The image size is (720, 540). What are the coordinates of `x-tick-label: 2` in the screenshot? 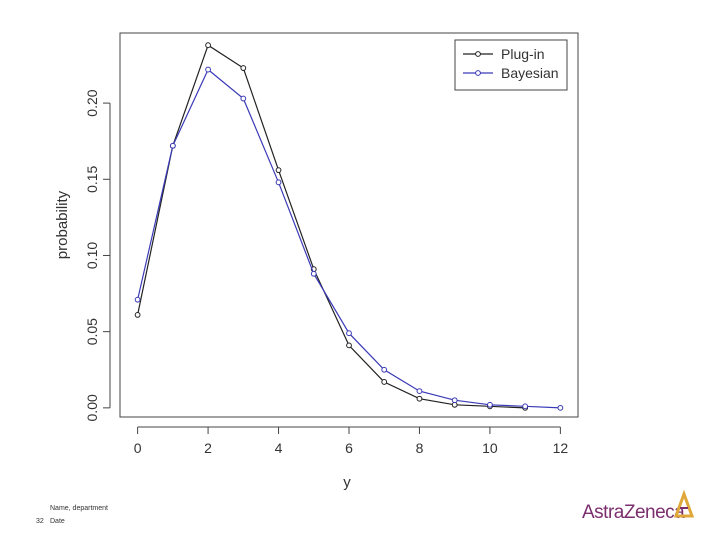 It's located at (208, 448).